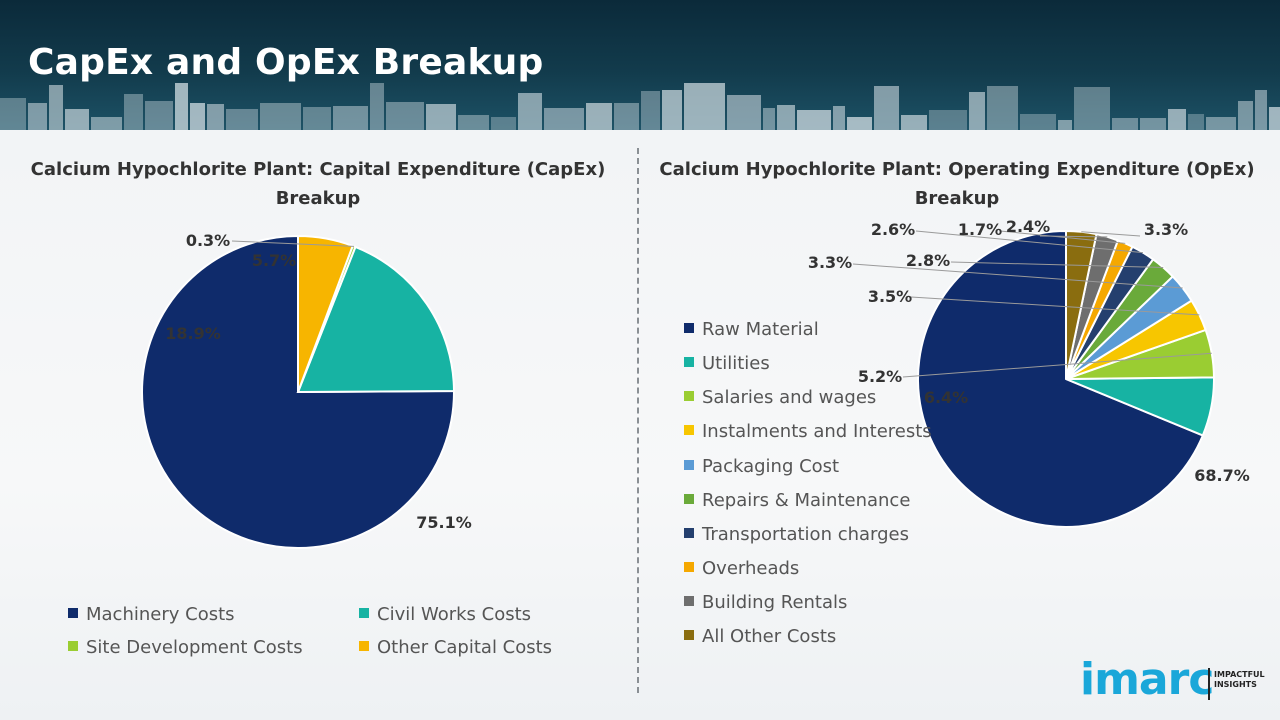 This screenshot has width=1280, height=720. What do you see at coordinates (445, 614) in the screenshot?
I see `capex-legend-item-civil-works: Civil Works Costs` at bounding box center [445, 614].